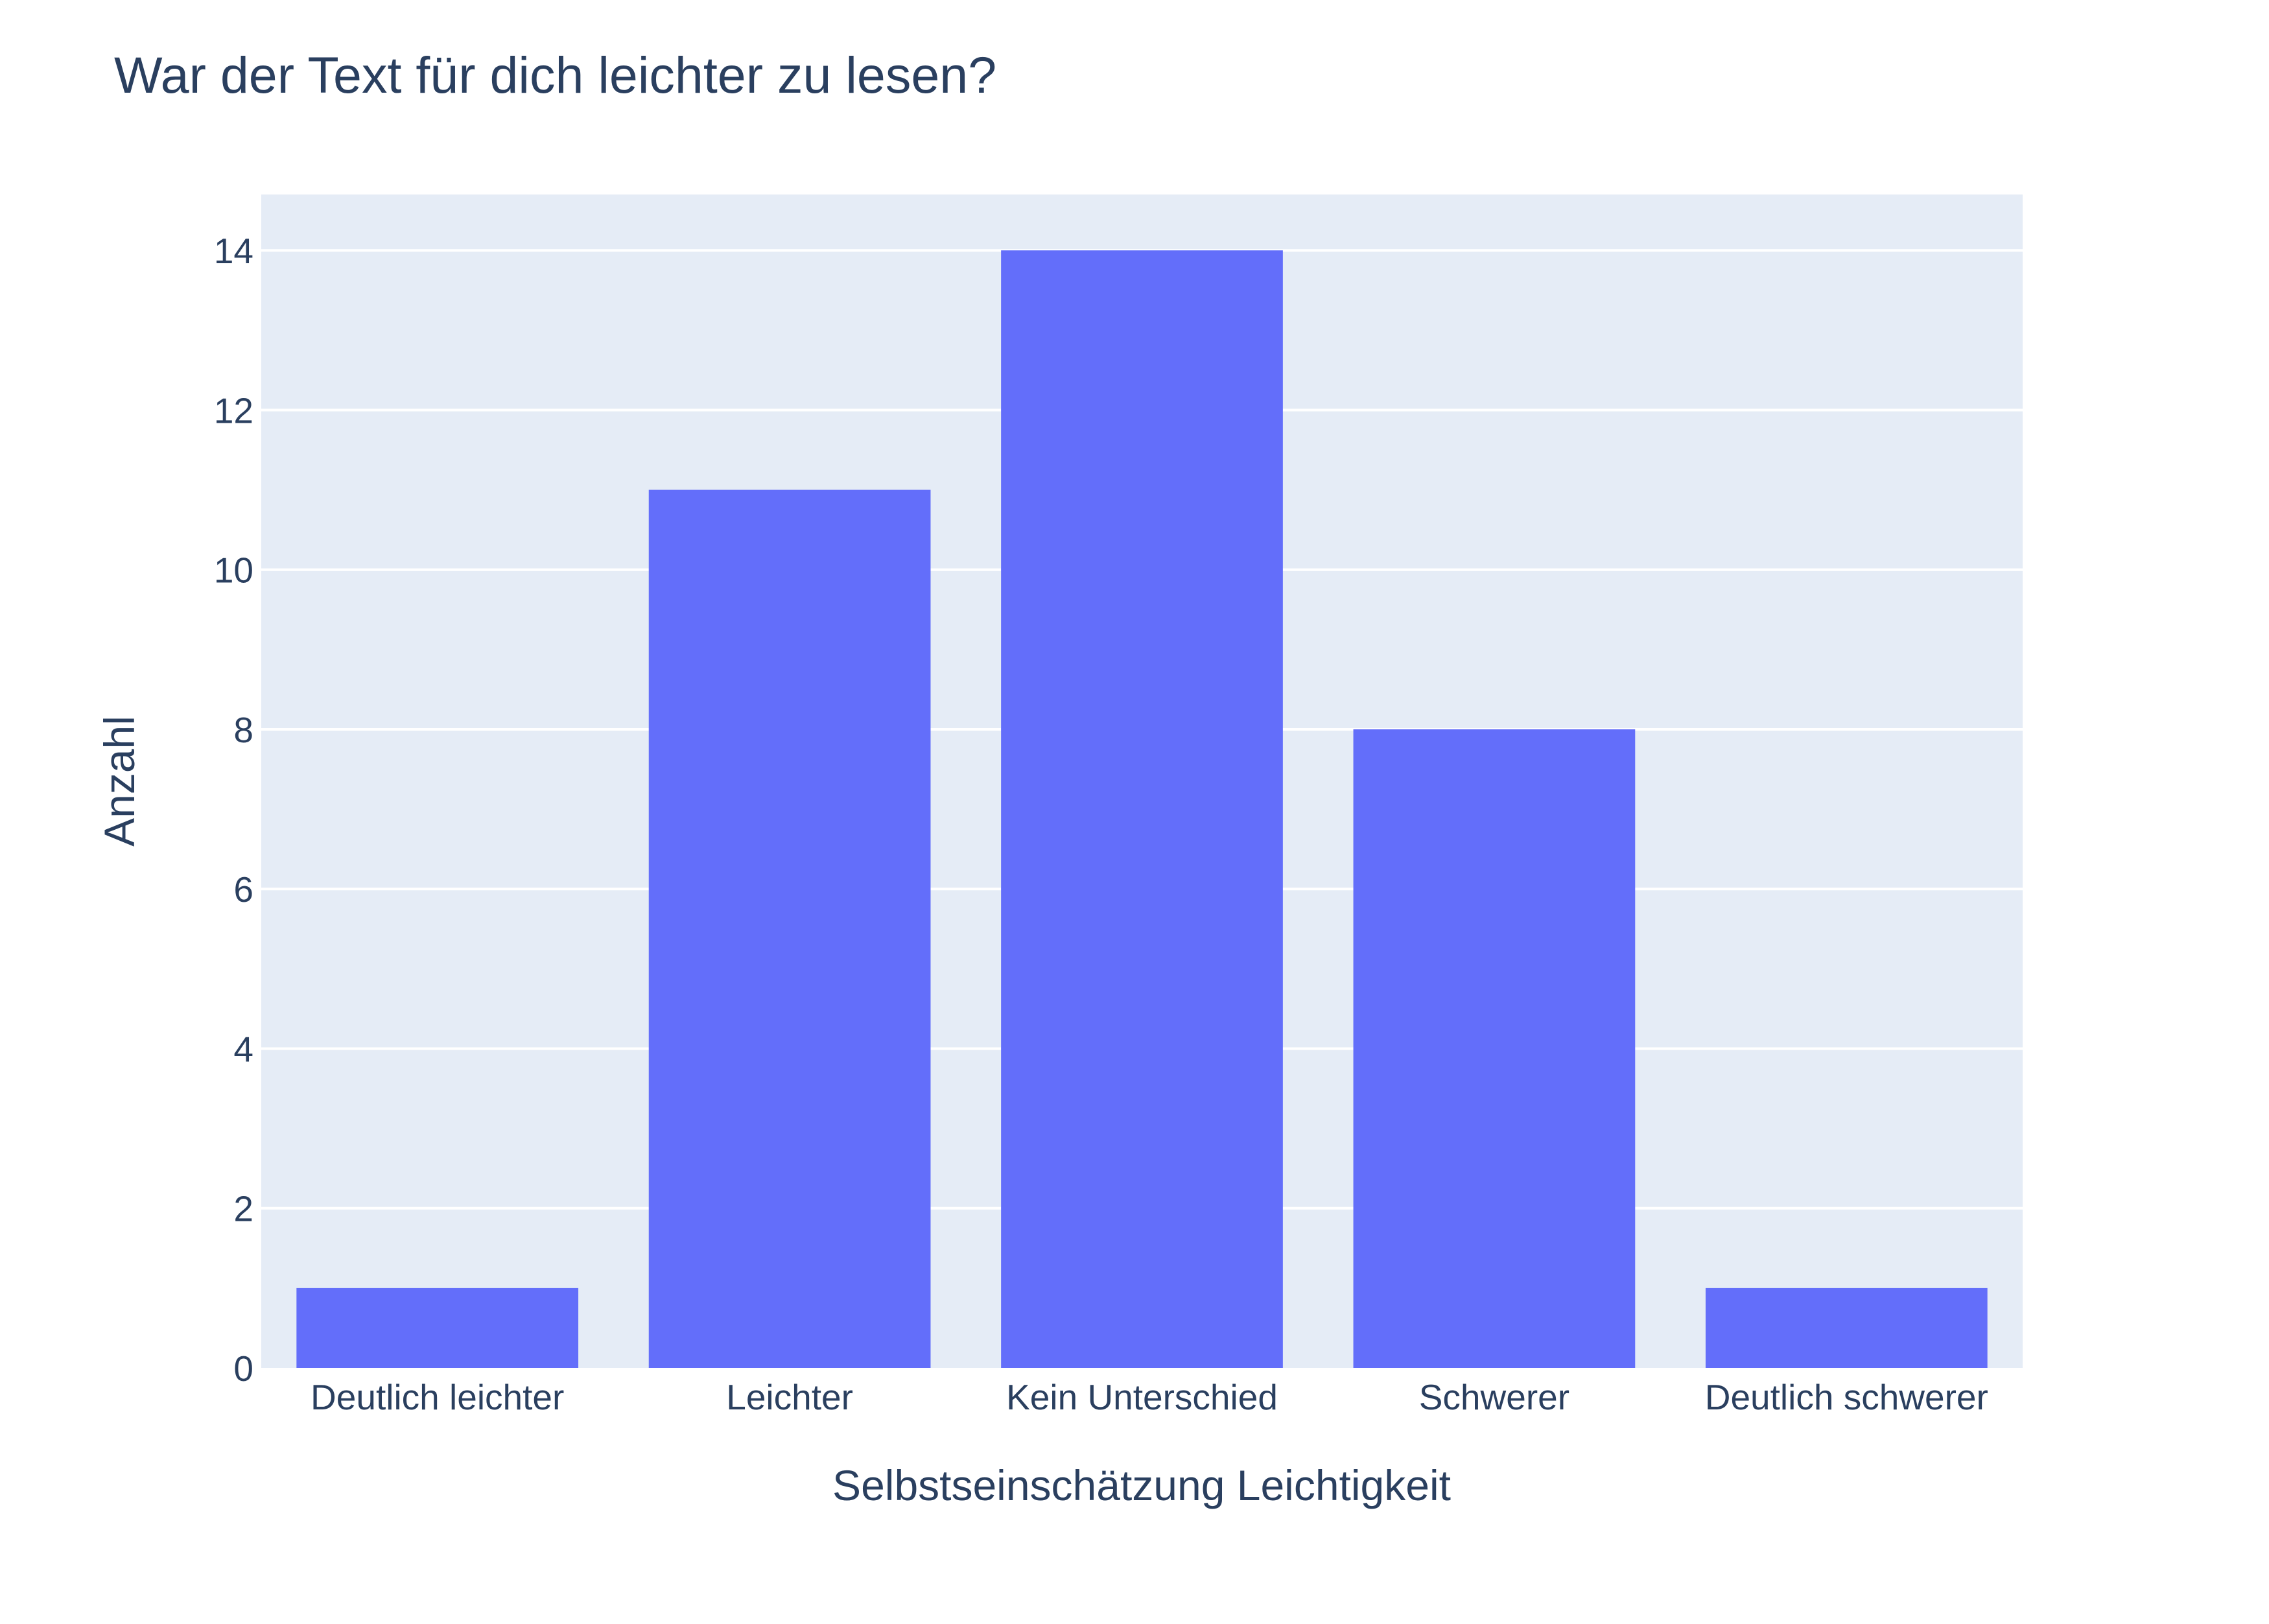 The width and height of the screenshot is (2269, 1624). What do you see at coordinates (243, 1209) in the screenshot?
I see `y-tick-label: 2` at bounding box center [243, 1209].